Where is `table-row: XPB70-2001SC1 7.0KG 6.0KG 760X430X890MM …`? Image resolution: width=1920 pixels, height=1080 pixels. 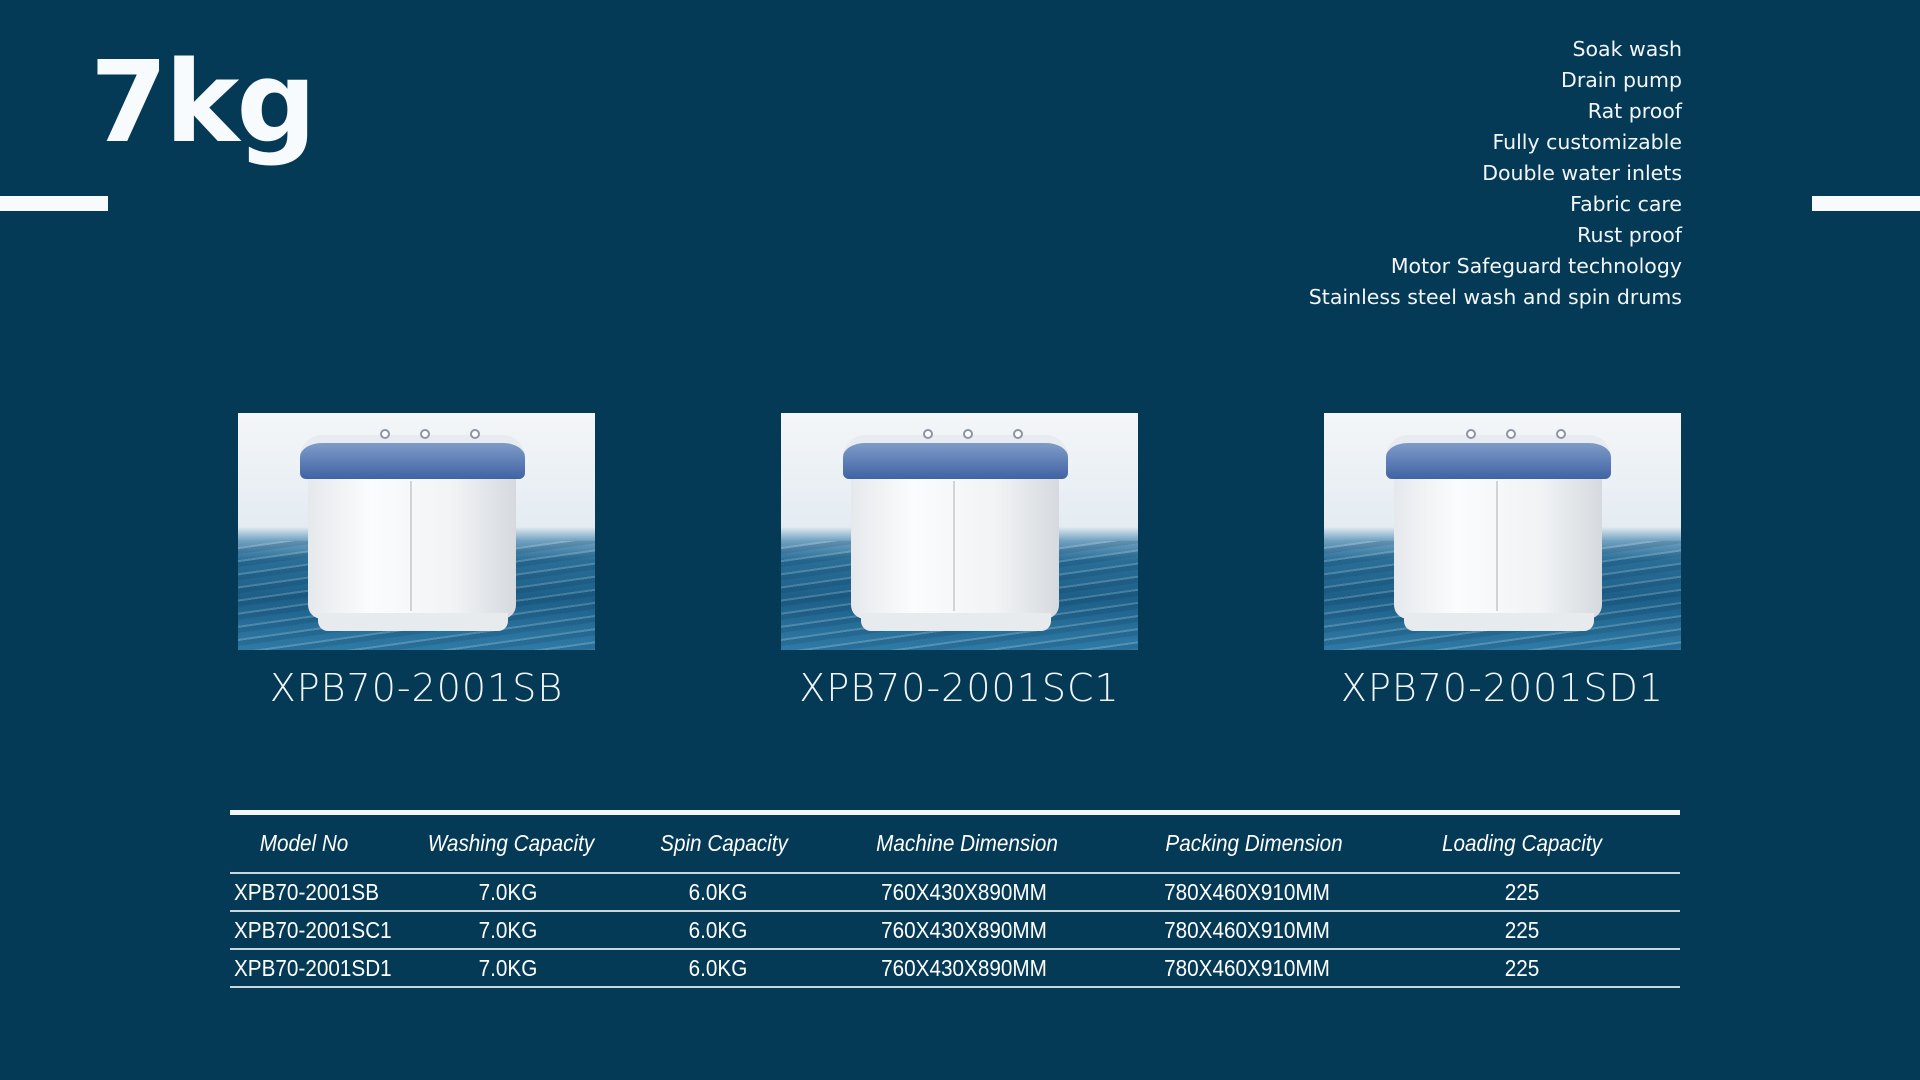
table-row: XPB70-2001SC1 7.0KG 6.0KG 760X430X890MM … is located at coordinates (955, 931).